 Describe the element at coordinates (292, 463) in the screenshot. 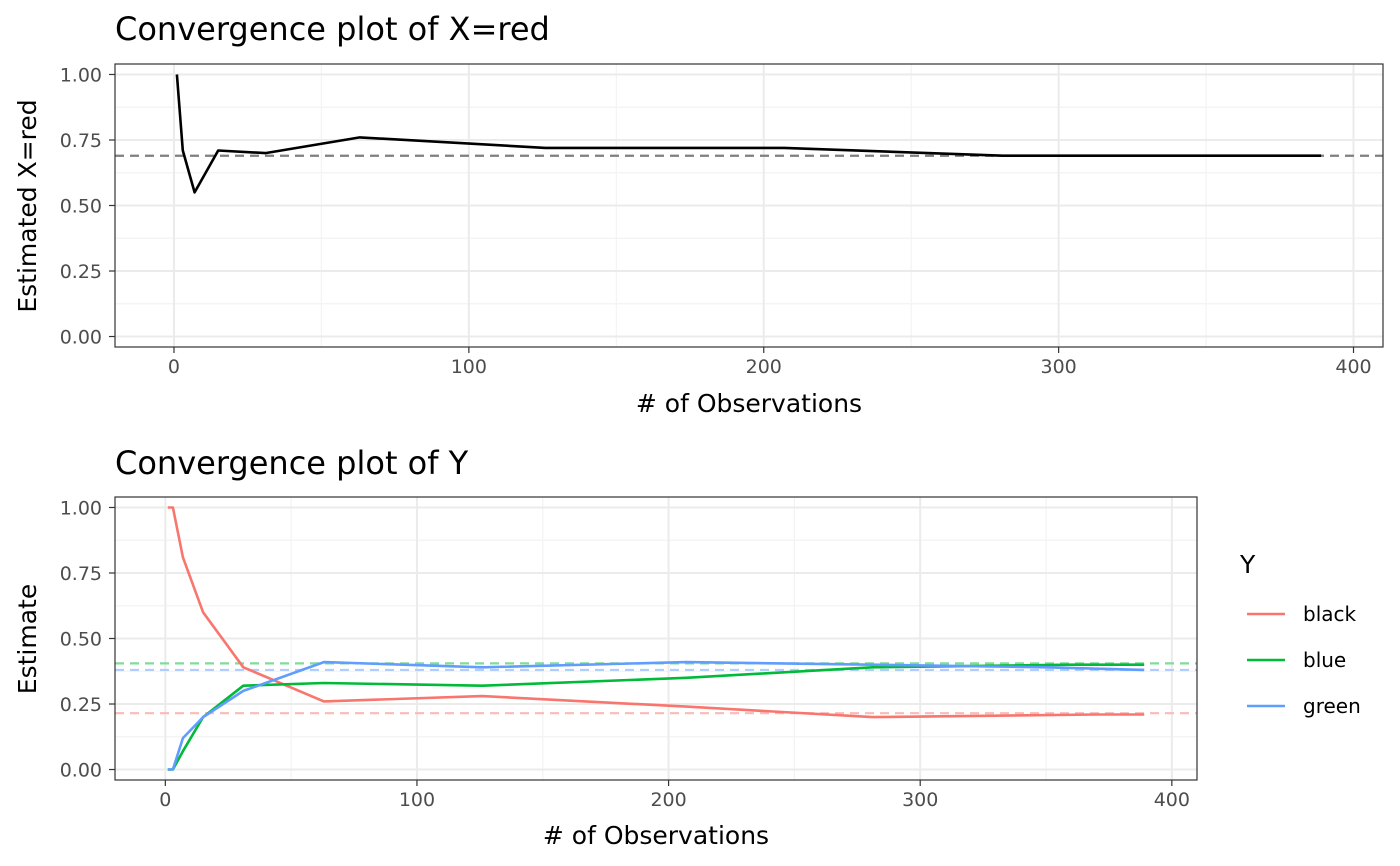

I see `chart-title: Convergence plot of Y` at that location.